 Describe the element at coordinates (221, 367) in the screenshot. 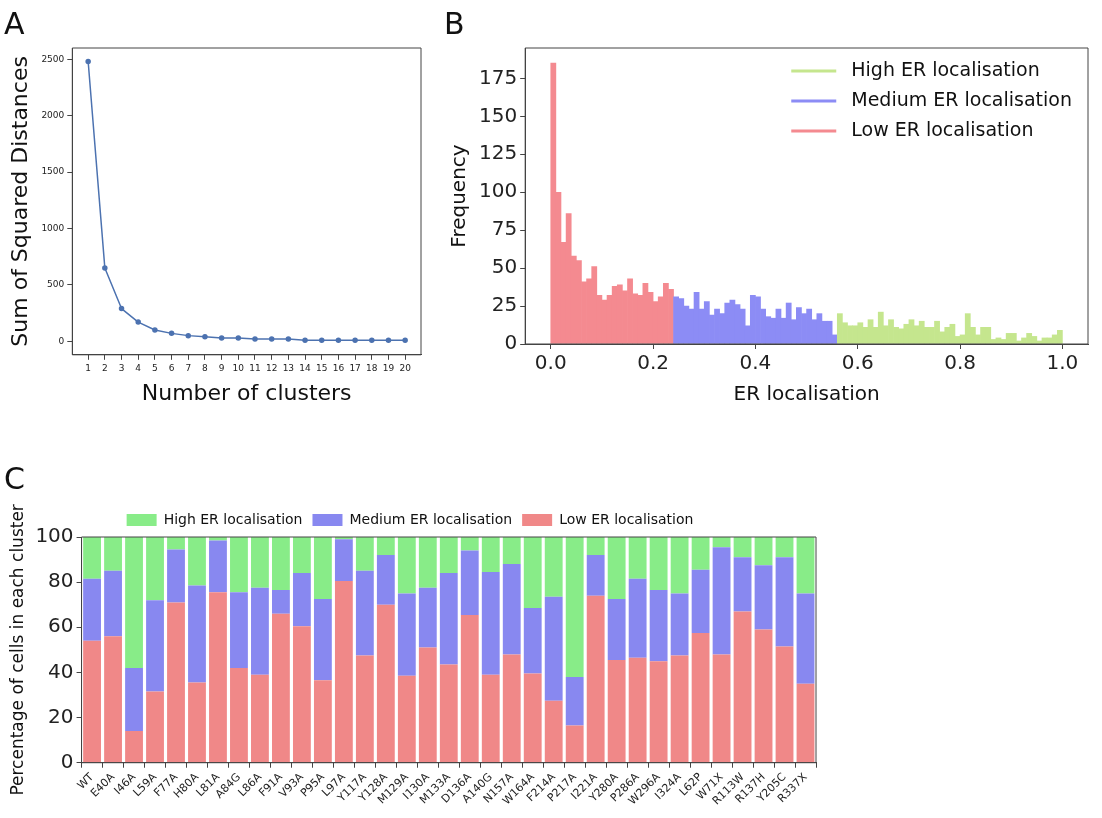

I see `x-tick-label: 9` at that location.